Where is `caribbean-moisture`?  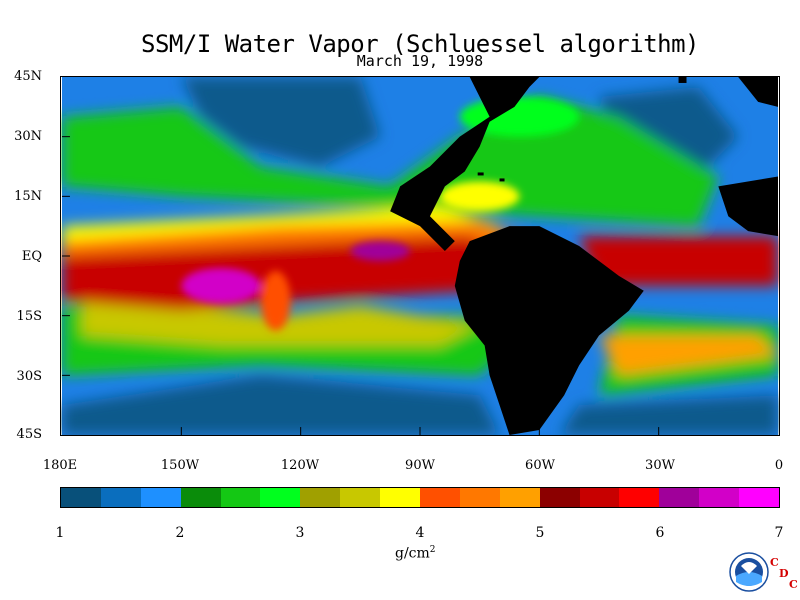 caribbean-moisture is located at coordinates (479, 196).